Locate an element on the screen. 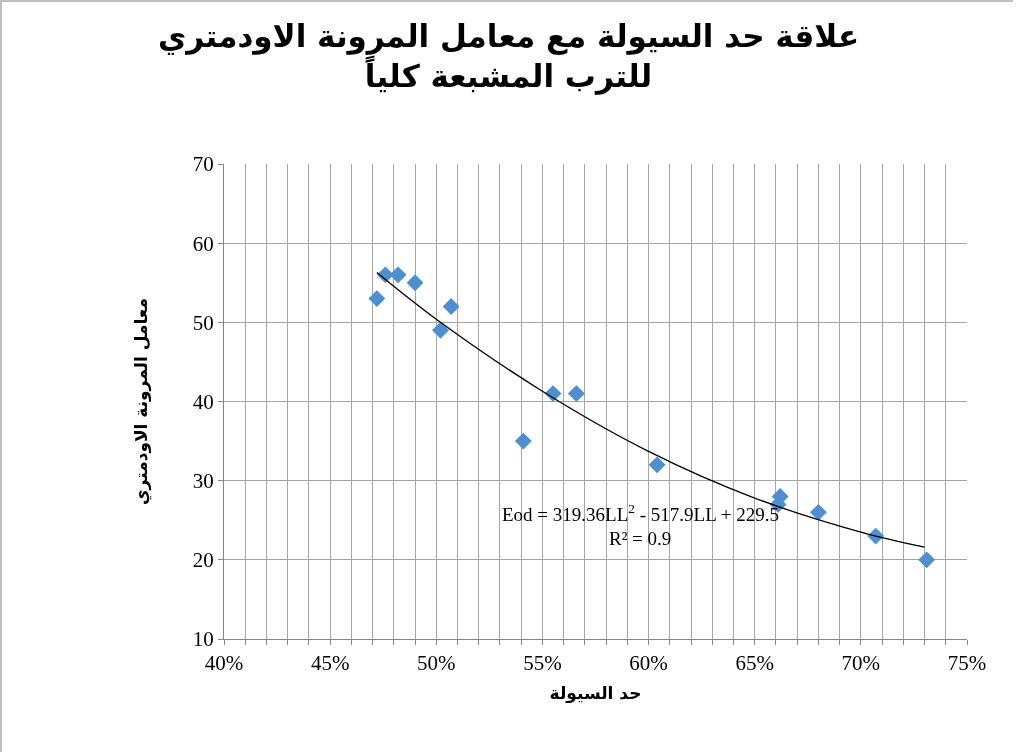  y-tick-label: 10 is located at coordinates (203, 639).